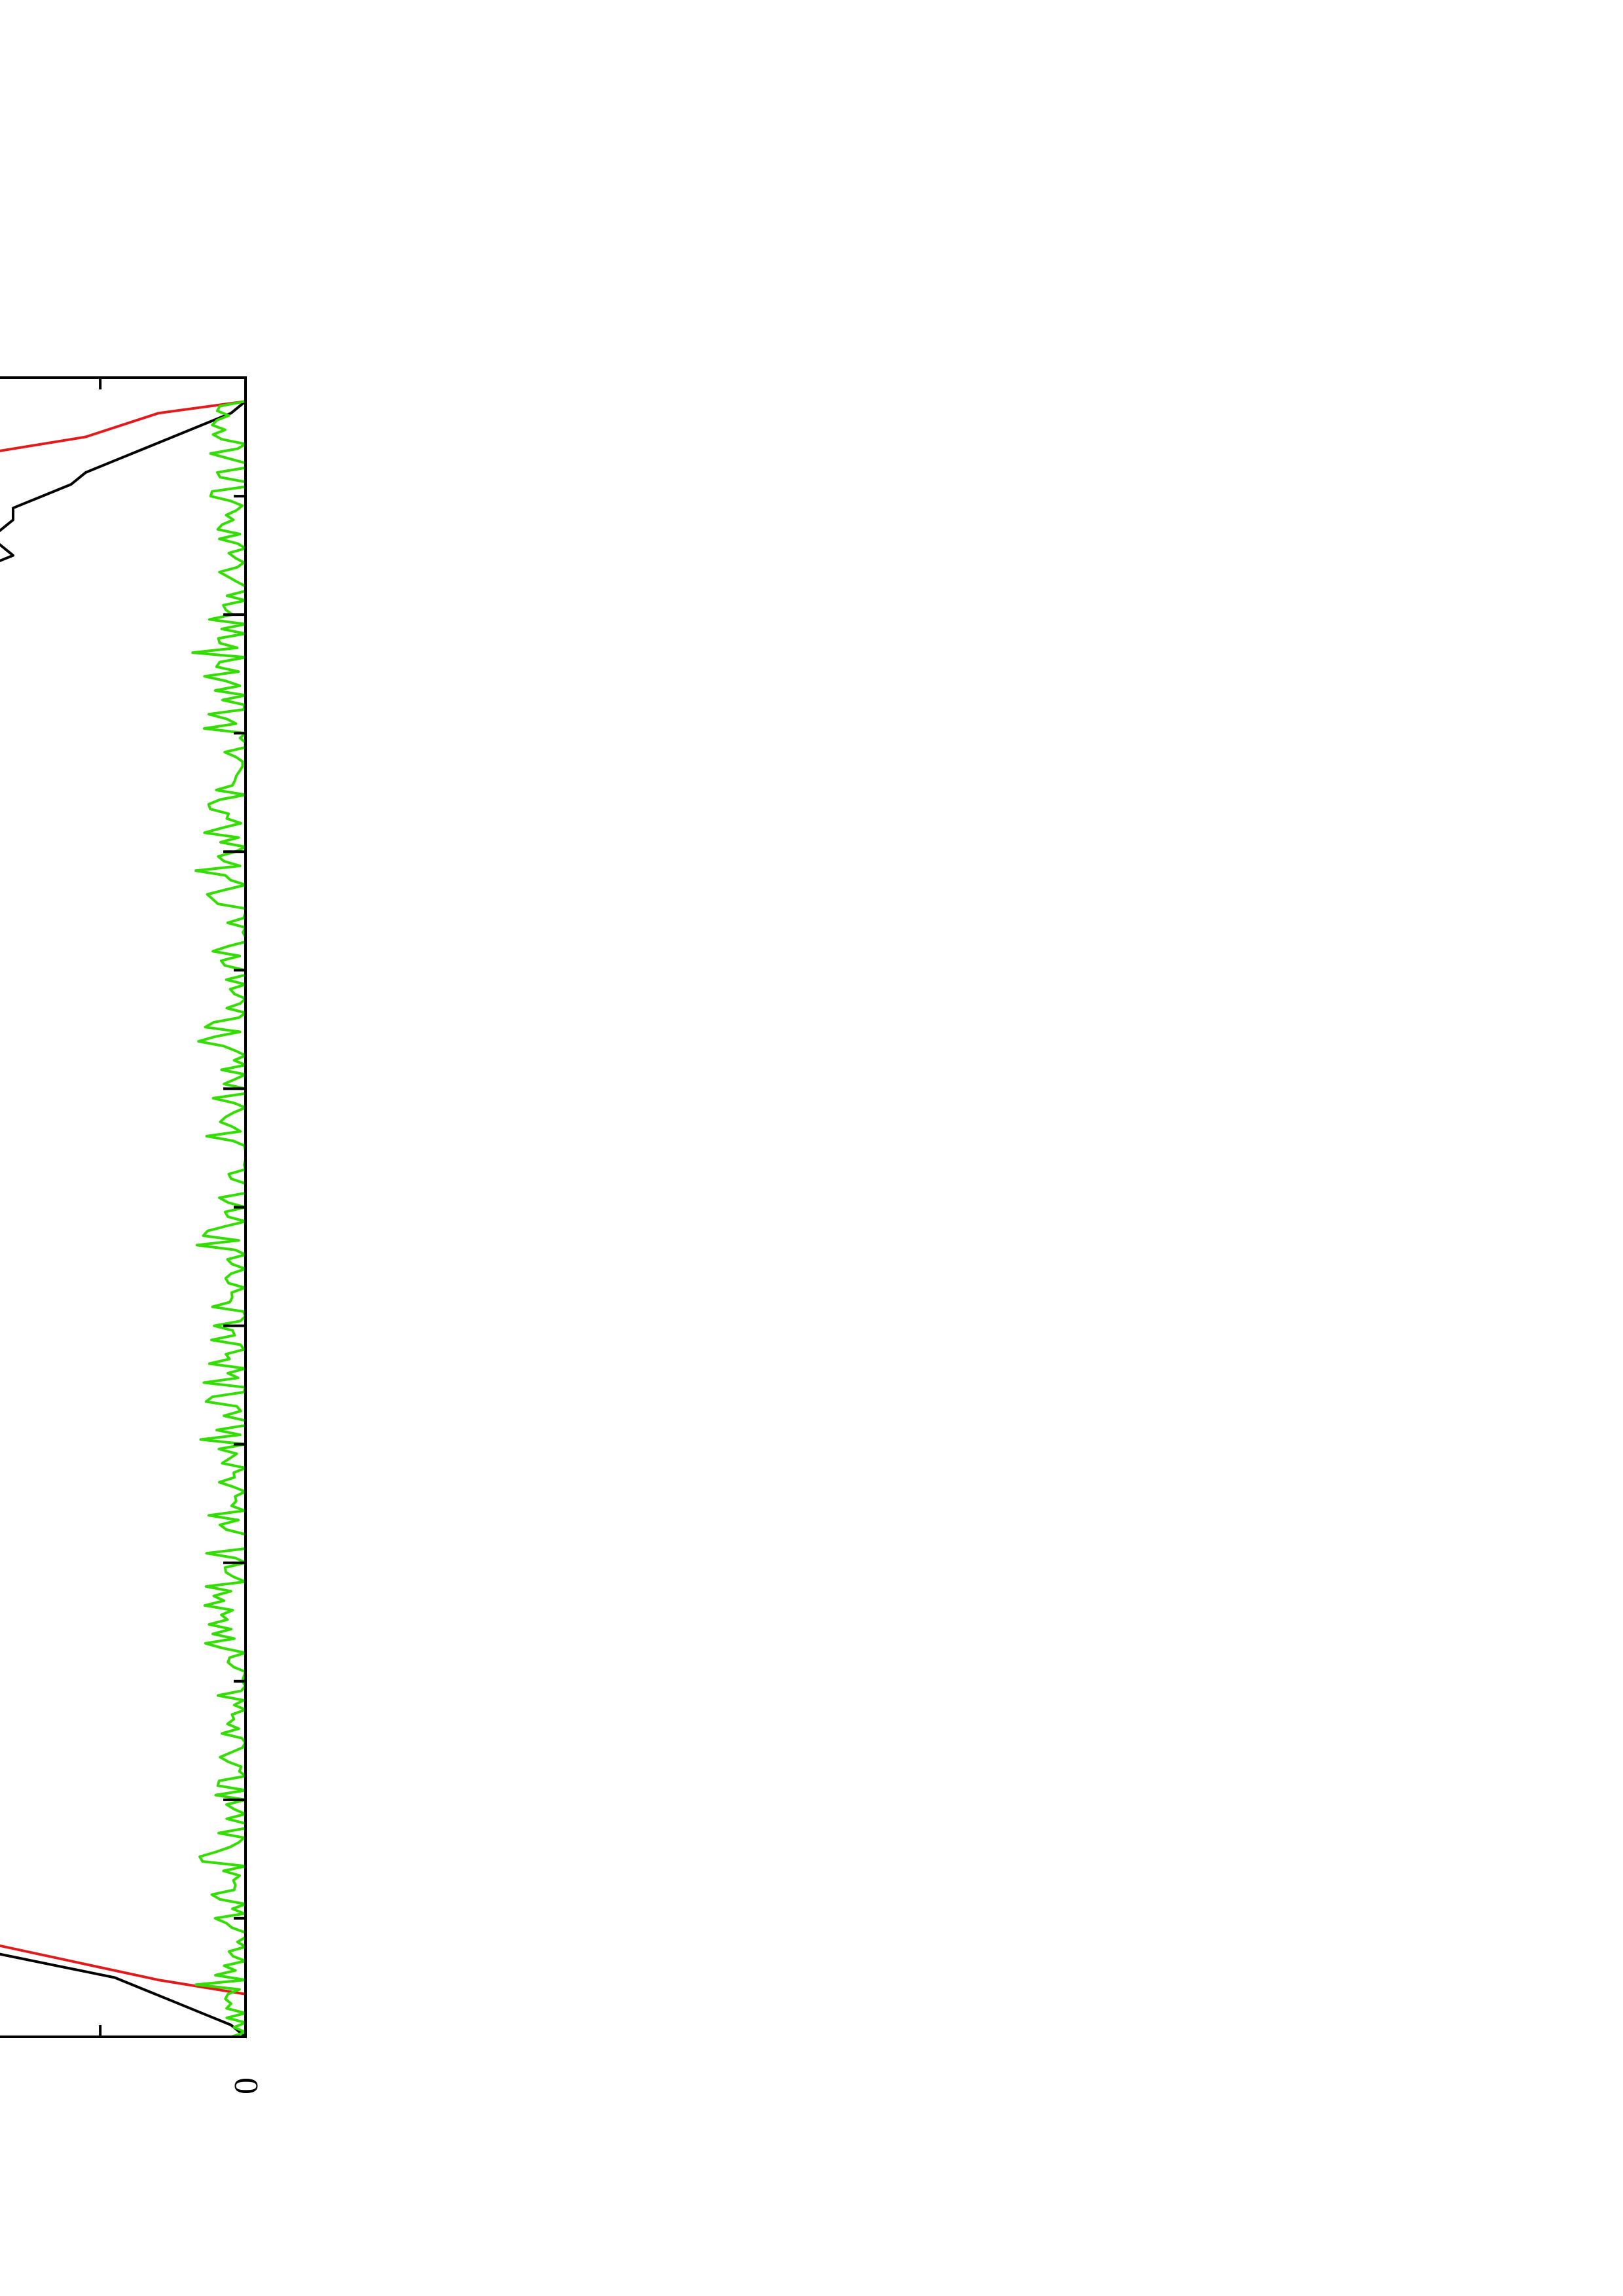 This screenshot has width=1623, height=2296. I want to click on series-layer, so click(123, 1219).